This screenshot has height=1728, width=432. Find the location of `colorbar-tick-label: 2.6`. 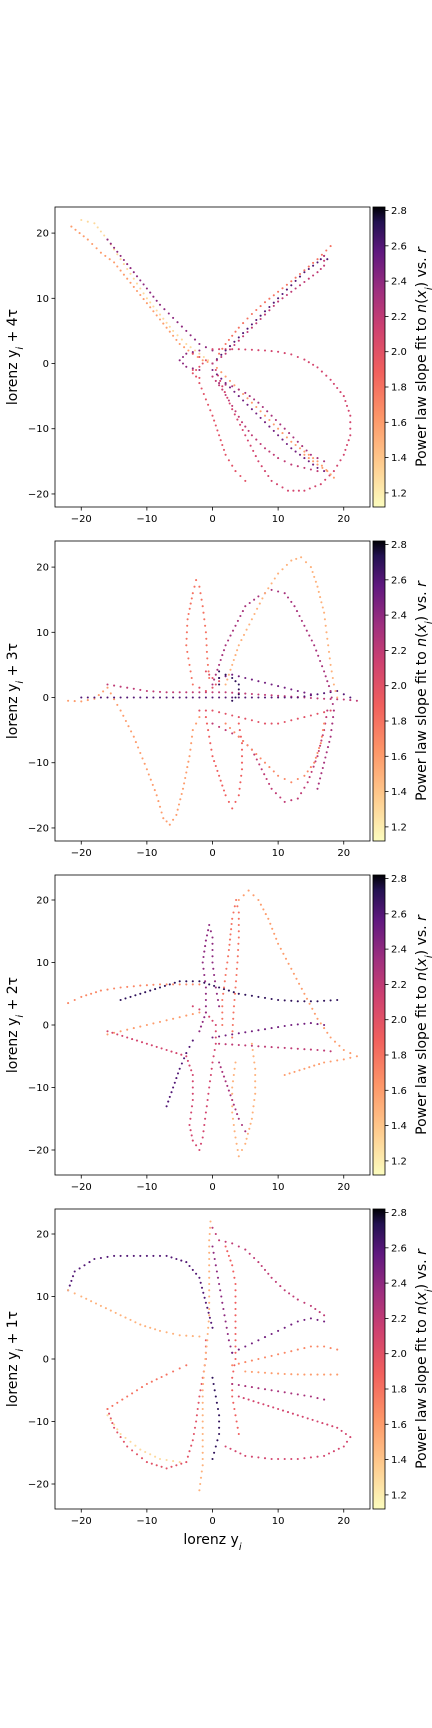

colorbar-tick-label: 2.6 is located at coordinates (399, 1248).